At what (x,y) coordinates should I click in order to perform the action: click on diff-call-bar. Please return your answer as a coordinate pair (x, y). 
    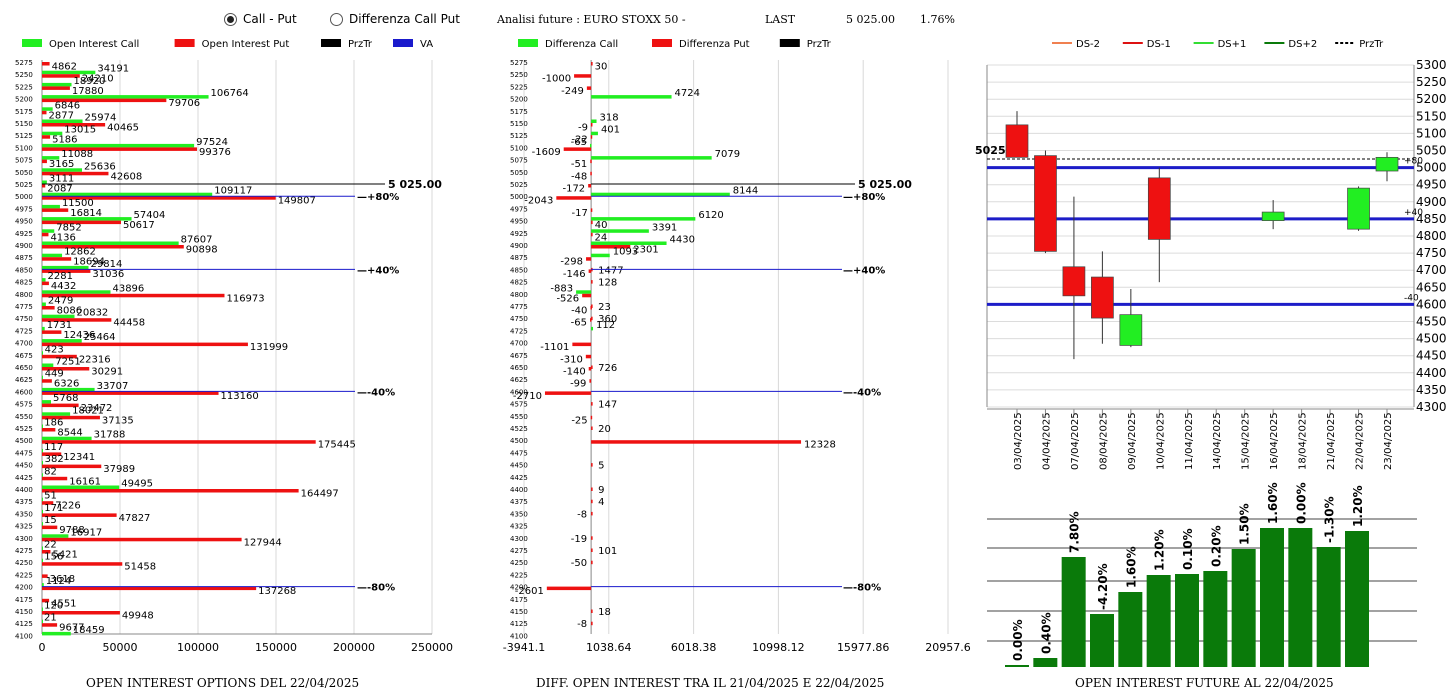
    Looking at the image, I should click on (594, 133).